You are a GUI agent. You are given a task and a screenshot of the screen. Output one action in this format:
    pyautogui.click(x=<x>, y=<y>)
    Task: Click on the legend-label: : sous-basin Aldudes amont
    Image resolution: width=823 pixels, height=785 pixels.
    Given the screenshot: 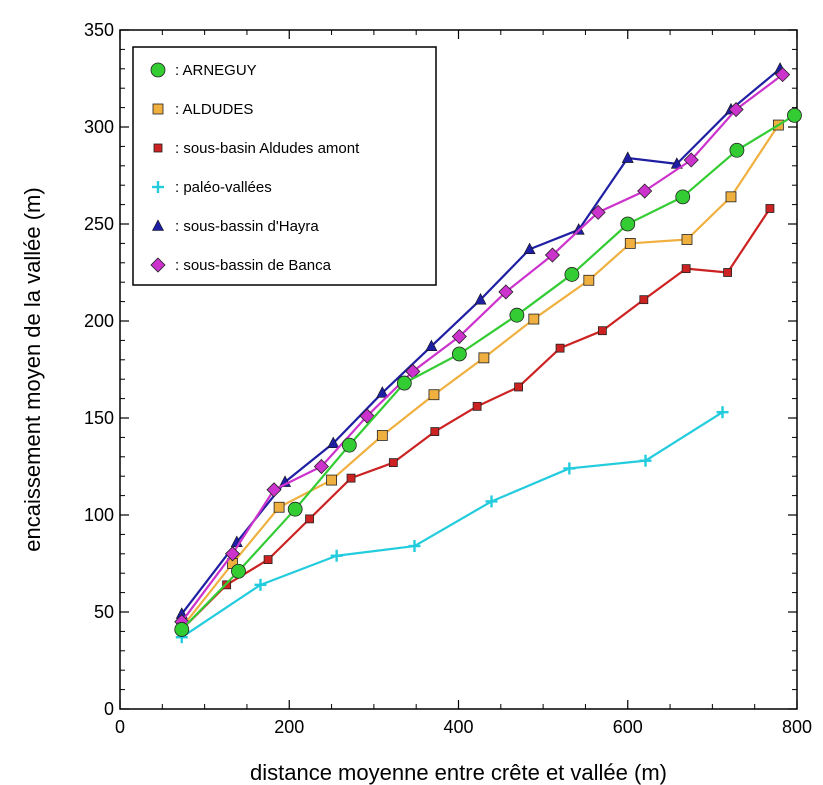 What is the action you would take?
    pyautogui.click(x=267, y=148)
    